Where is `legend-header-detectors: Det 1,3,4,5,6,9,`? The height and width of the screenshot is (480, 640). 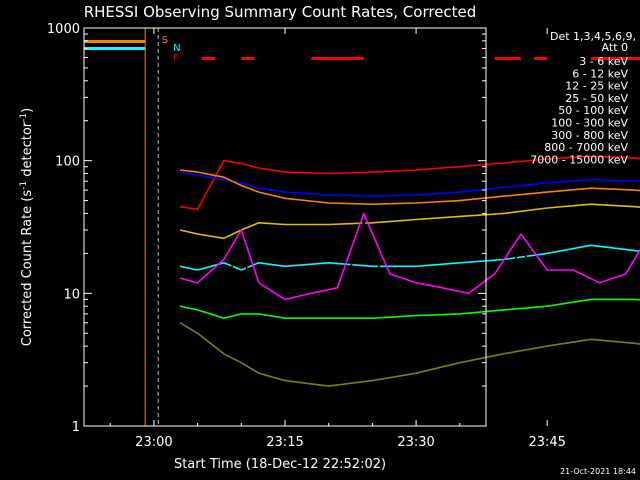 legend-header-detectors: Det 1,3,4,5,6,9, is located at coordinates (593, 36).